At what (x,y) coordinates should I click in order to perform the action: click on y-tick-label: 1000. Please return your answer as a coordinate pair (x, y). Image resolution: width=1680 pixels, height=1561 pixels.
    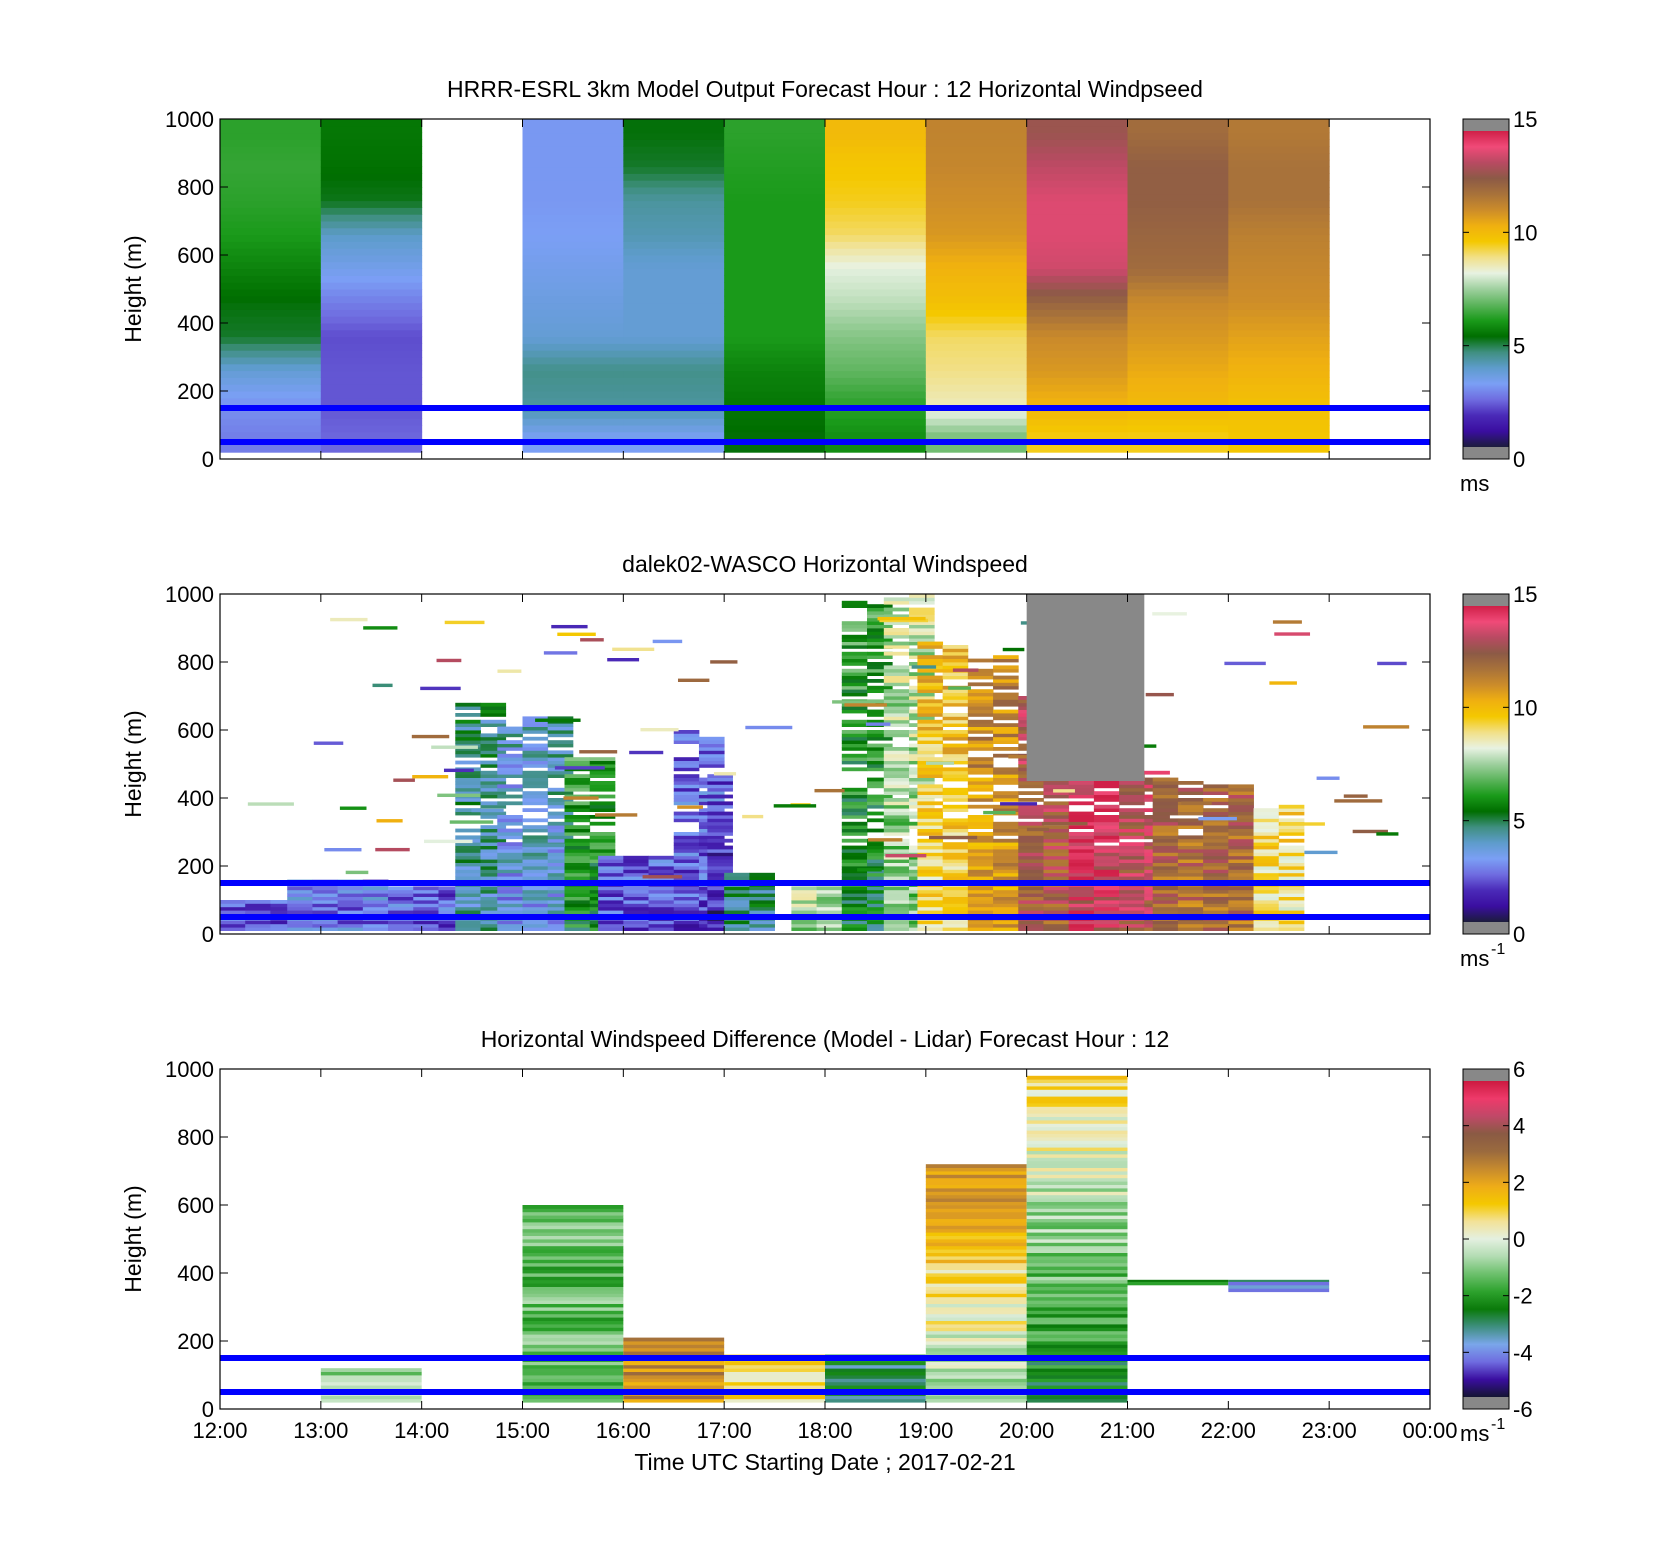
    Looking at the image, I should click on (189, 594).